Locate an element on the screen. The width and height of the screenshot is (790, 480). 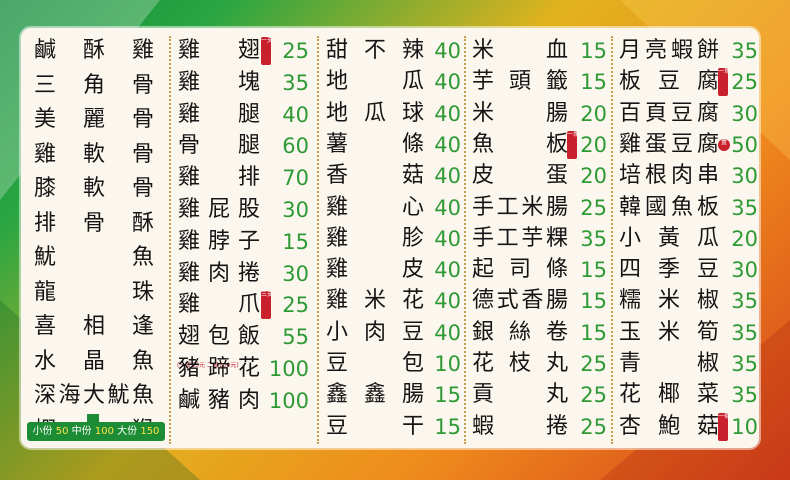
menu-item-name: 四季豆 is located at coordinates (668, 270).